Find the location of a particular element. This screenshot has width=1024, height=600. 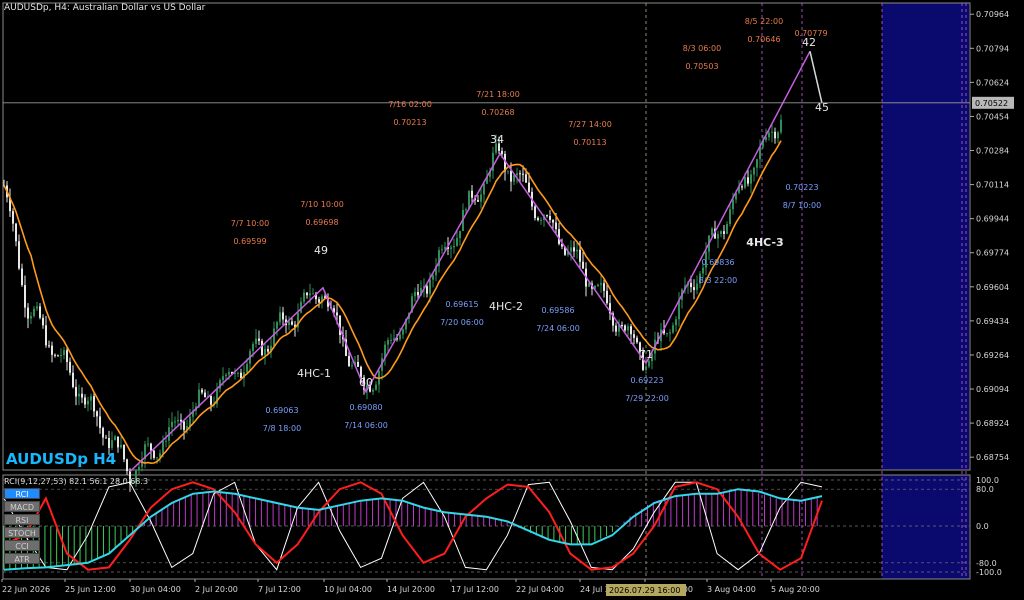

symbol-label: AUDUSDp H4 is located at coordinates (61, 459).